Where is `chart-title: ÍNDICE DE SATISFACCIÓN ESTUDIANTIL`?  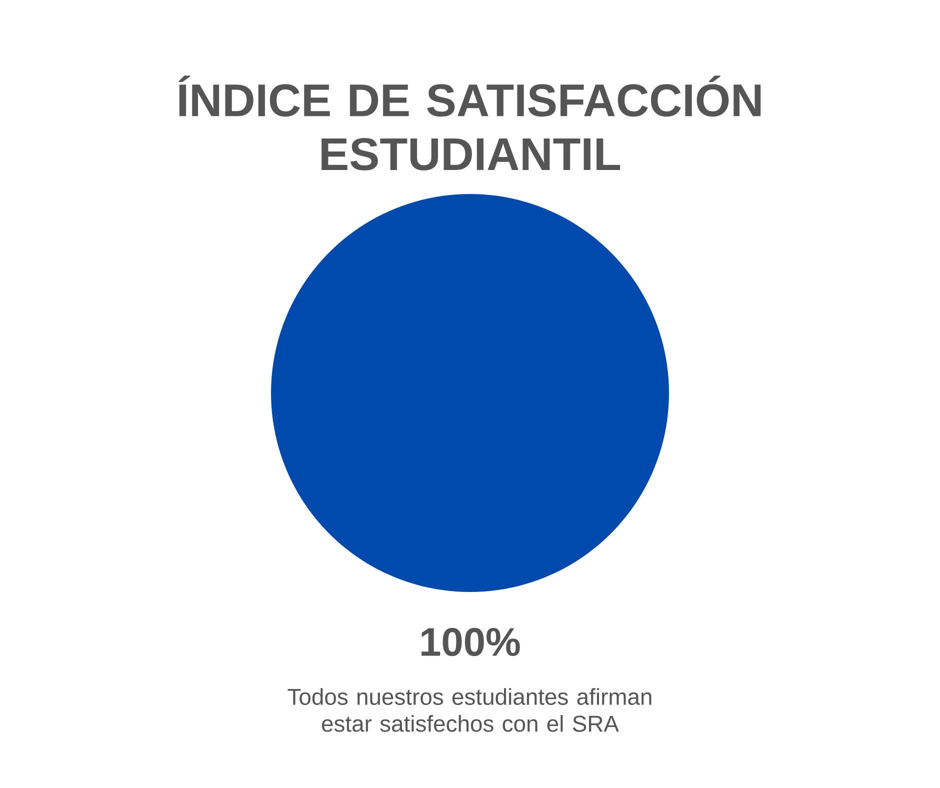
chart-title: ÍNDICE DE SATISFACCIÓN ESTUDIANTIL is located at coordinates (469, 123).